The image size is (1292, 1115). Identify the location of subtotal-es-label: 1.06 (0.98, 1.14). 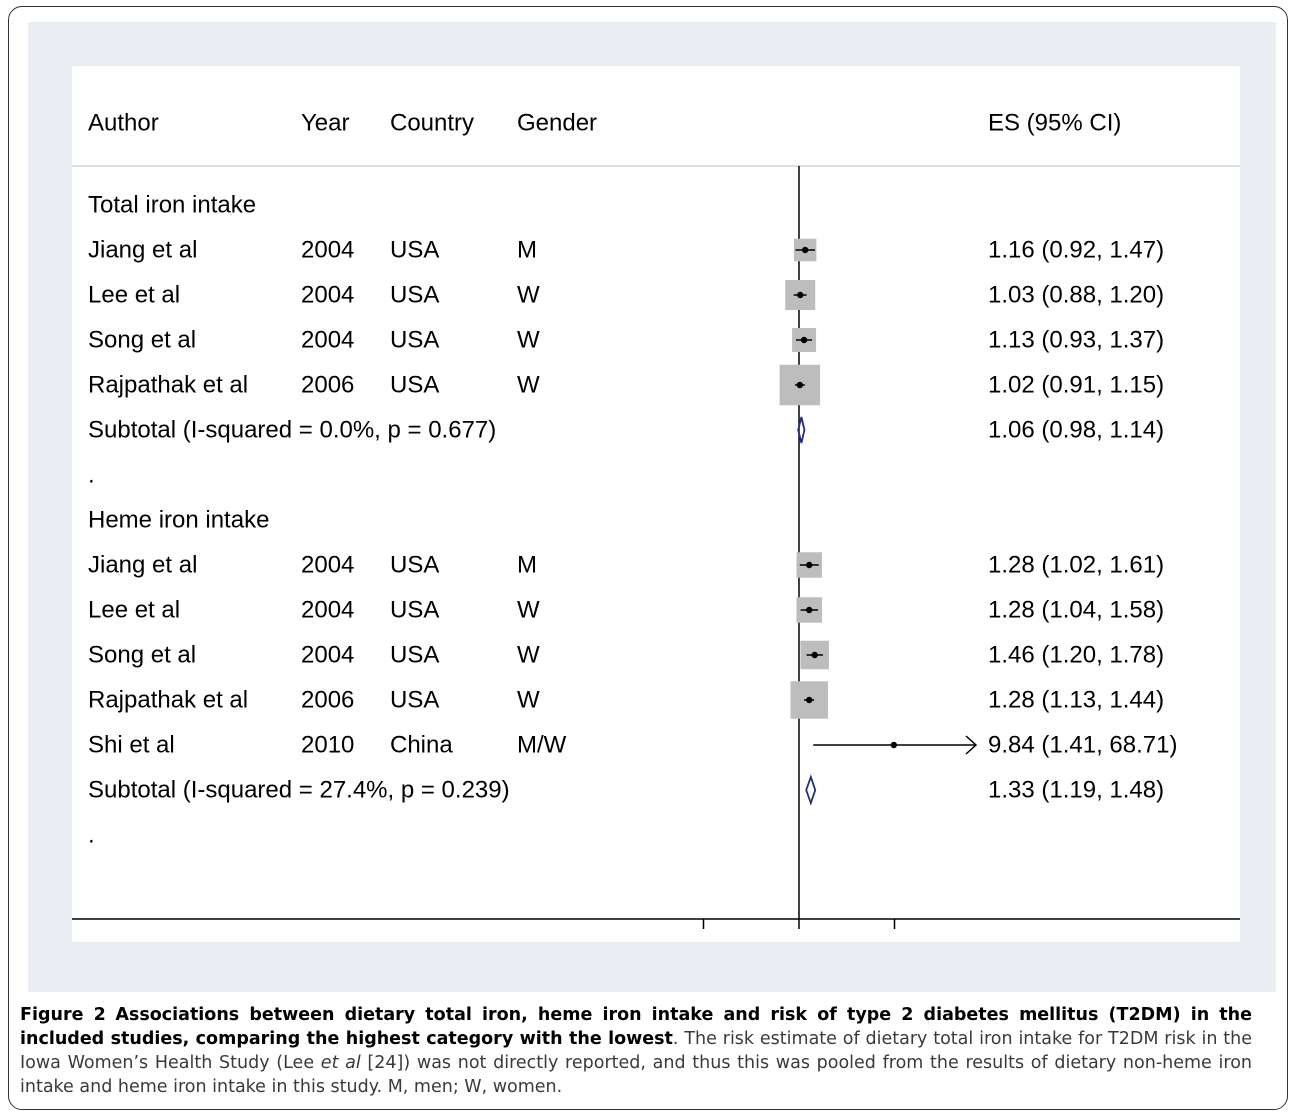
(1076, 430).